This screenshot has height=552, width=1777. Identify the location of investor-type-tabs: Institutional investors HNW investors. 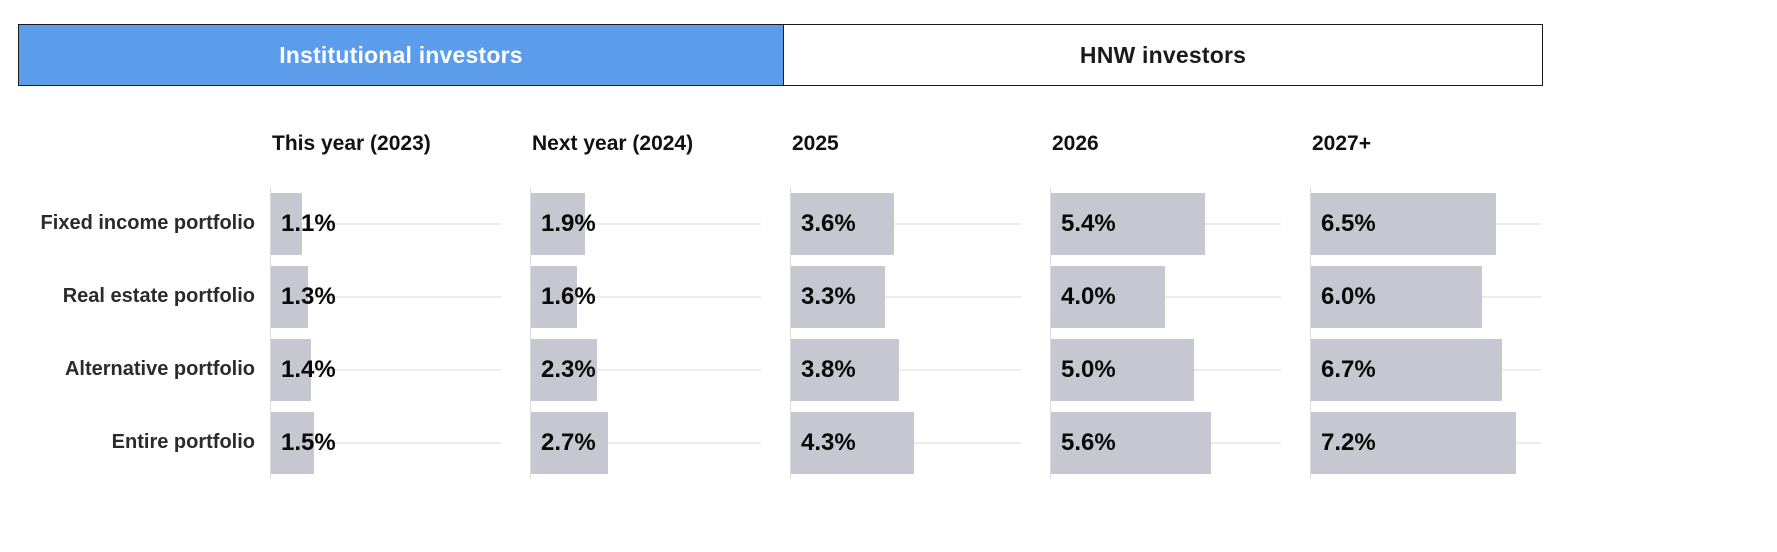
(780, 55).